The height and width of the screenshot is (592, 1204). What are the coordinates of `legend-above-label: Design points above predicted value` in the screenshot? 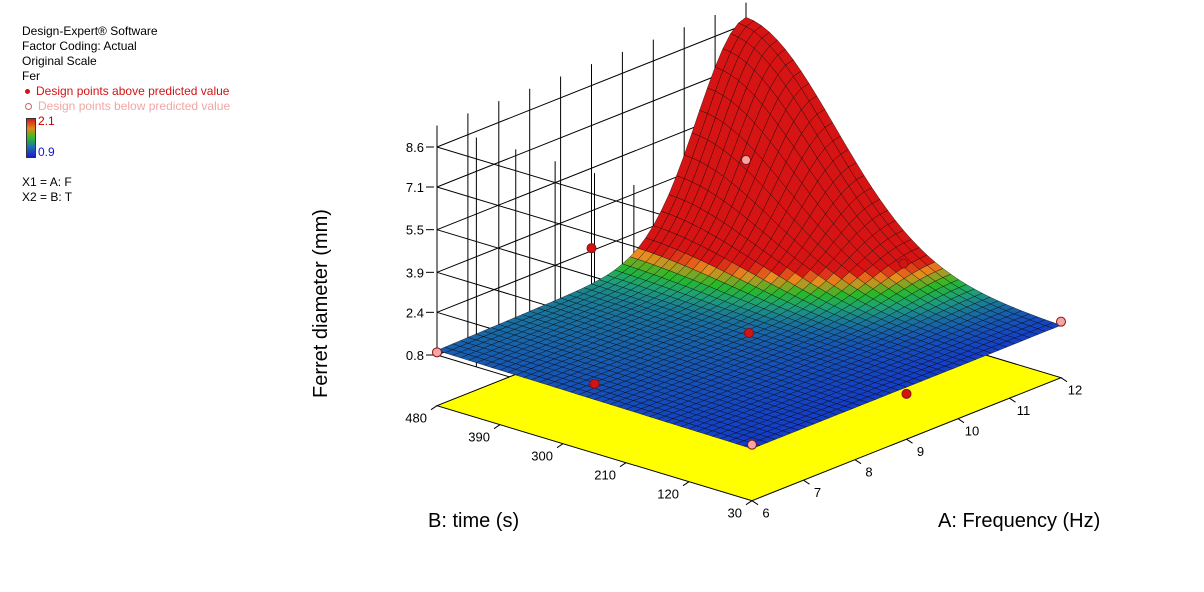 It's located at (133, 91).